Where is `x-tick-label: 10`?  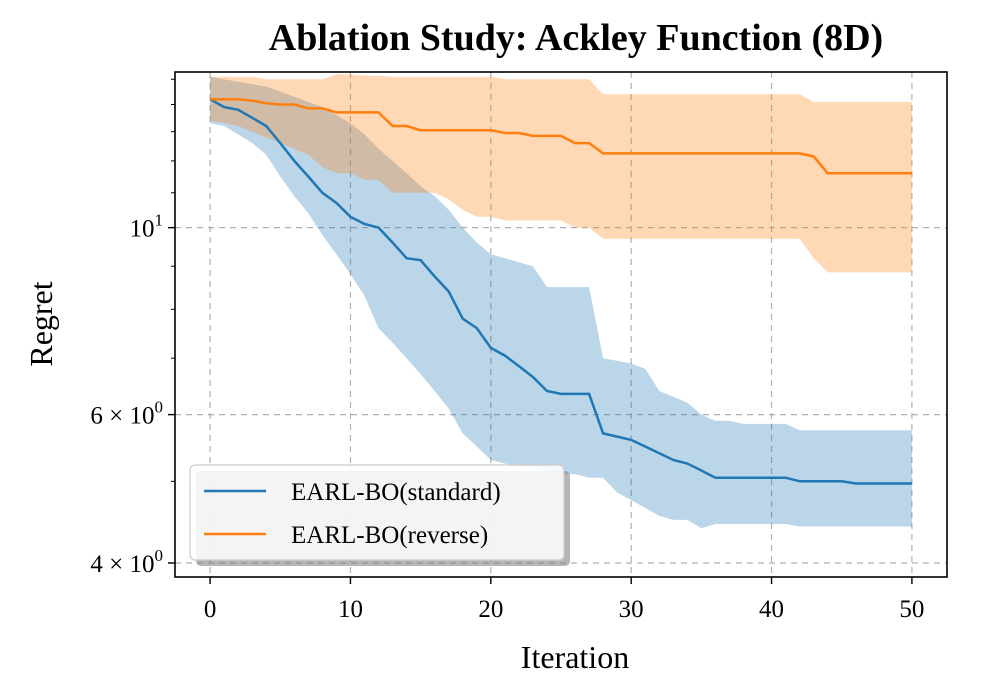
x-tick-label: 10 is located at coordinates (350, 609).